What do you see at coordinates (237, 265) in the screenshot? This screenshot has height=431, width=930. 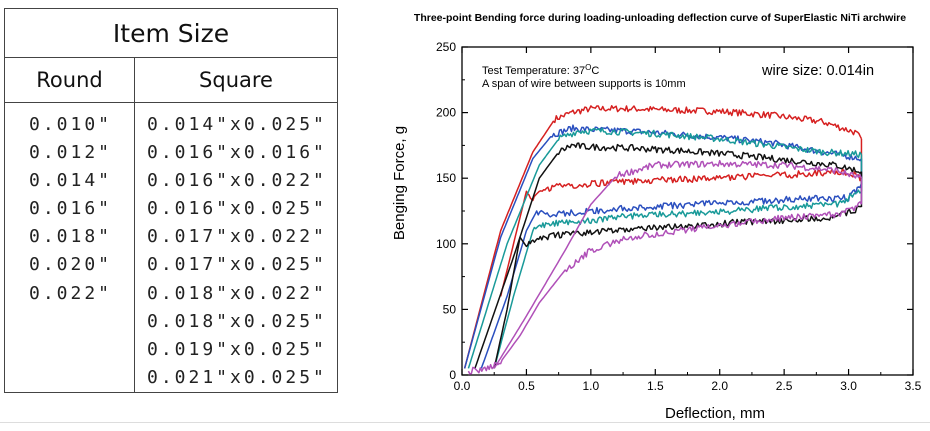 I see `square-size-item: 0.017"x0.025"` at bounding box center [237, 265].